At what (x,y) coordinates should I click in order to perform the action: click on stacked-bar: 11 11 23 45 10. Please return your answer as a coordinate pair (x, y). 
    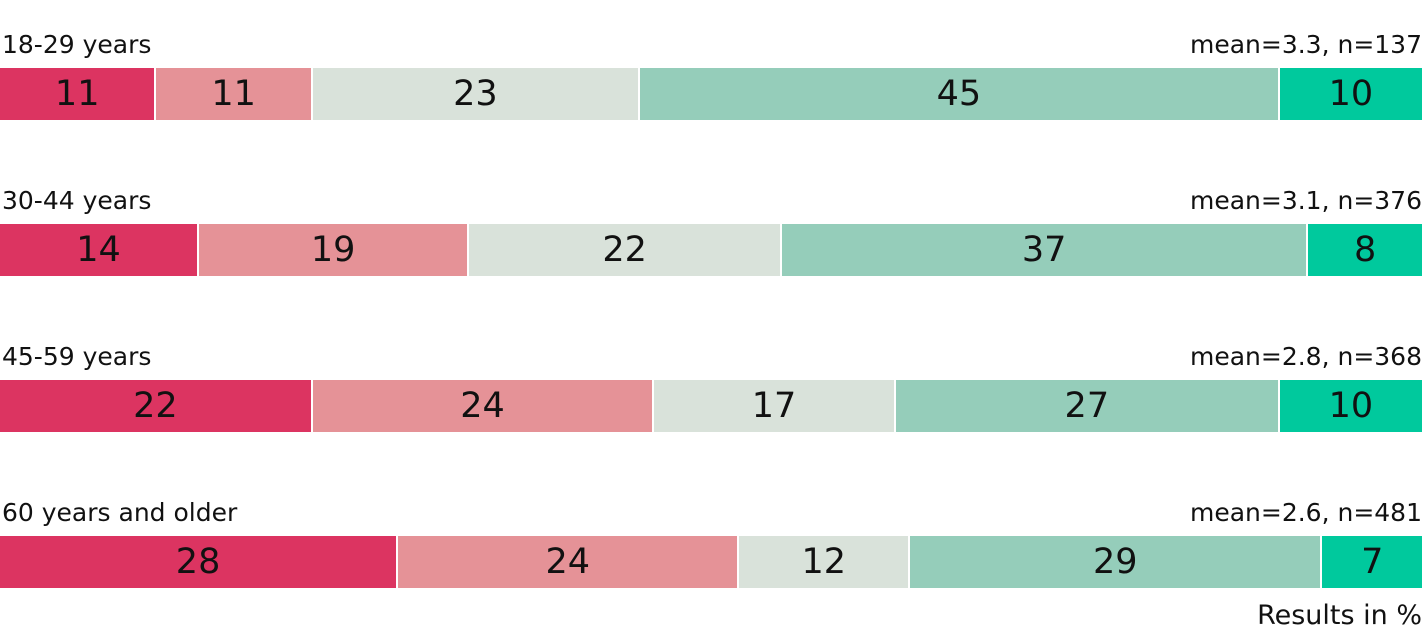
    Looking at the image, I should click on (711, 94).